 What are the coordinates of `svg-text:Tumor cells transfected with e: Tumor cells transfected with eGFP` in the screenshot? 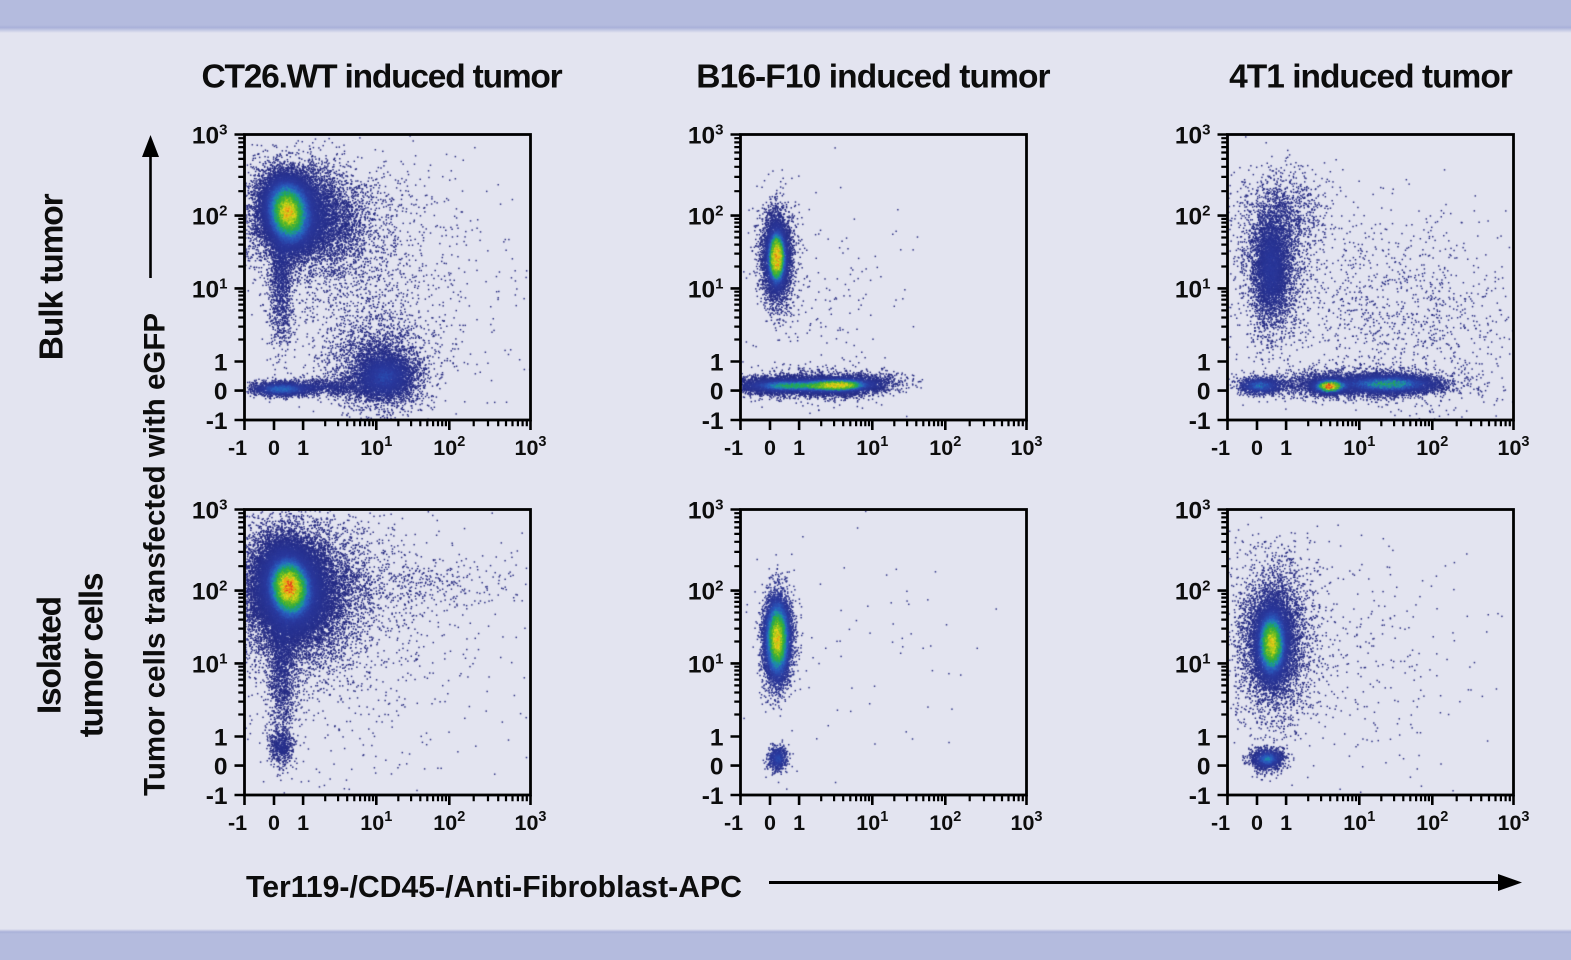 It's located at (155, 554).